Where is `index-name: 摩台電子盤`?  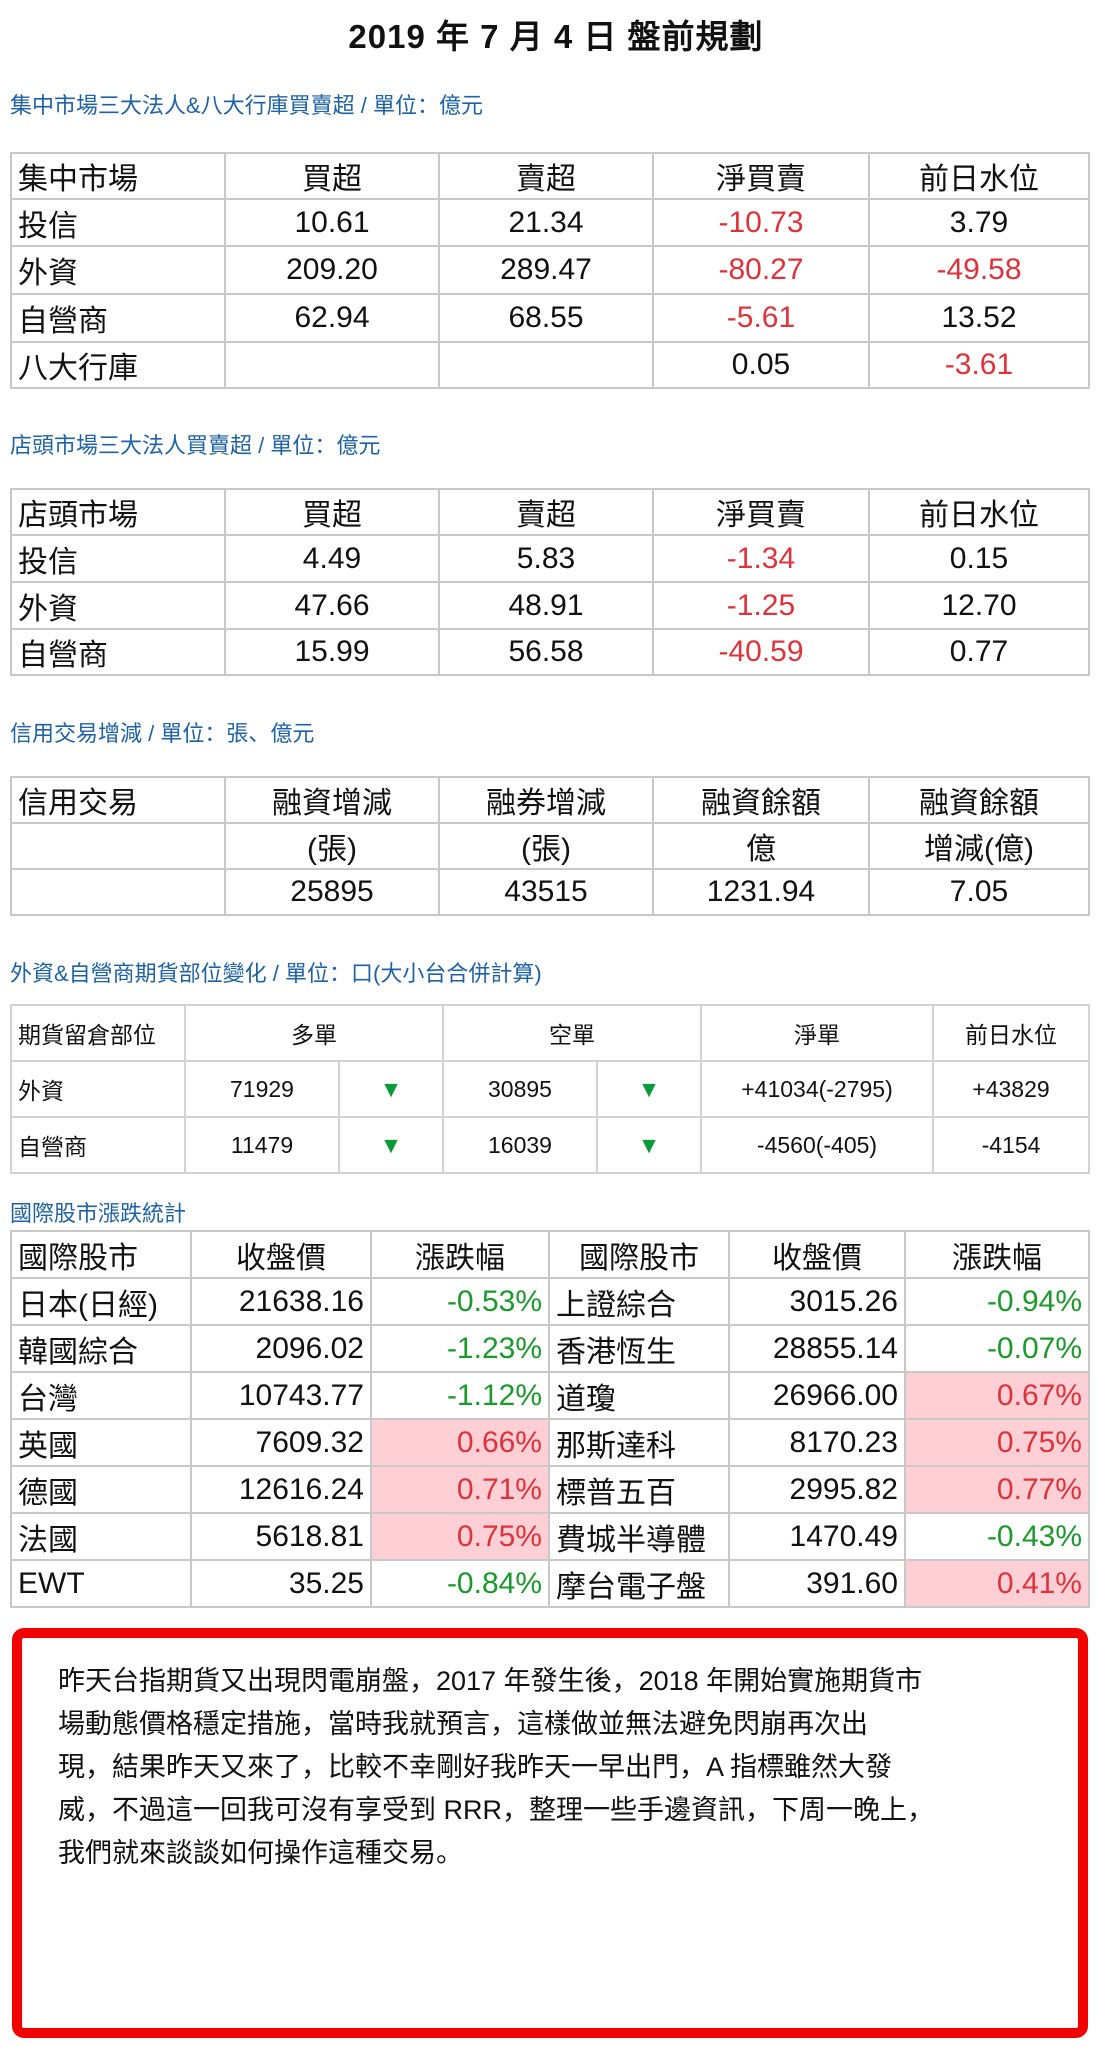 index-name: 摩台電子盤 is located at coordinates (639, 1583).